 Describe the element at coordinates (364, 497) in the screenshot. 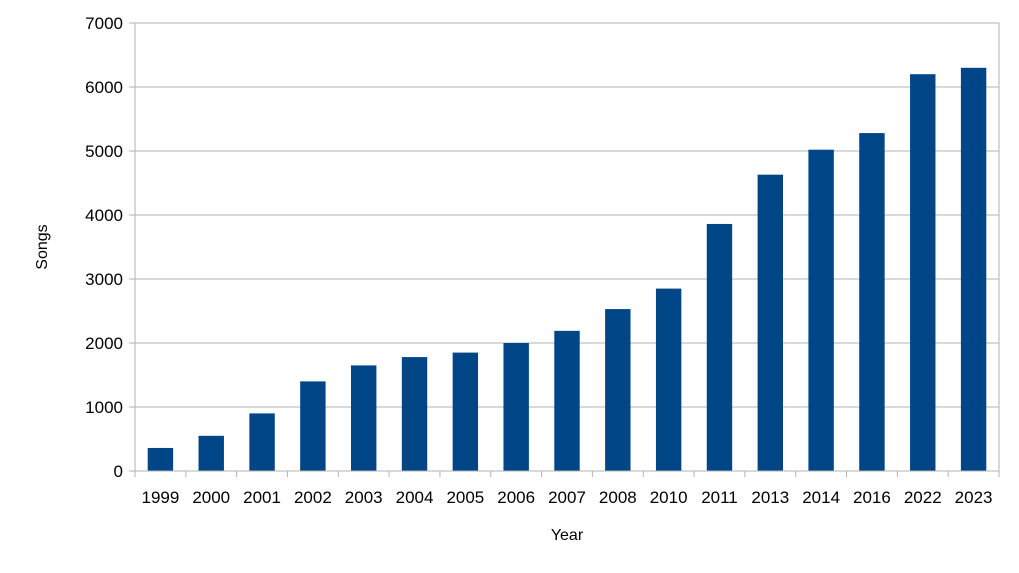

I see `x-tick-label: 2003` at that location.